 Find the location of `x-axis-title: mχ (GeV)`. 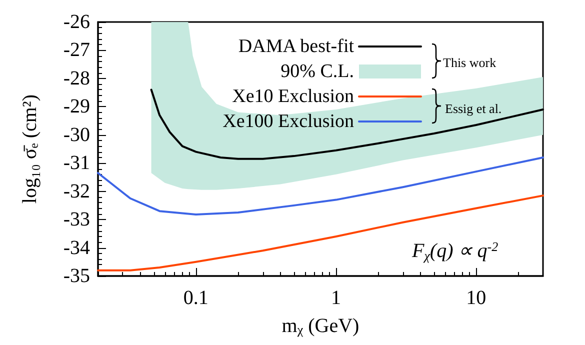

x-axis-title: mχ (GeV) is located at coordinates (321, 326).